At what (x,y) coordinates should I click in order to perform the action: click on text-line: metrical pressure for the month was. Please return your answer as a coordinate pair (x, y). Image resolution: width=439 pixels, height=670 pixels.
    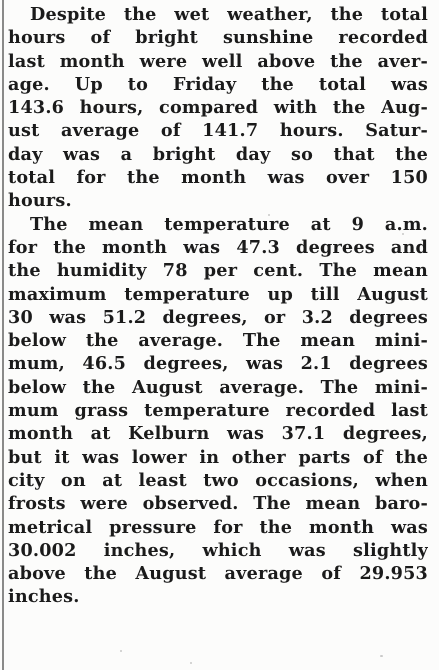
    Looking at the image, I should click on (218, 527).